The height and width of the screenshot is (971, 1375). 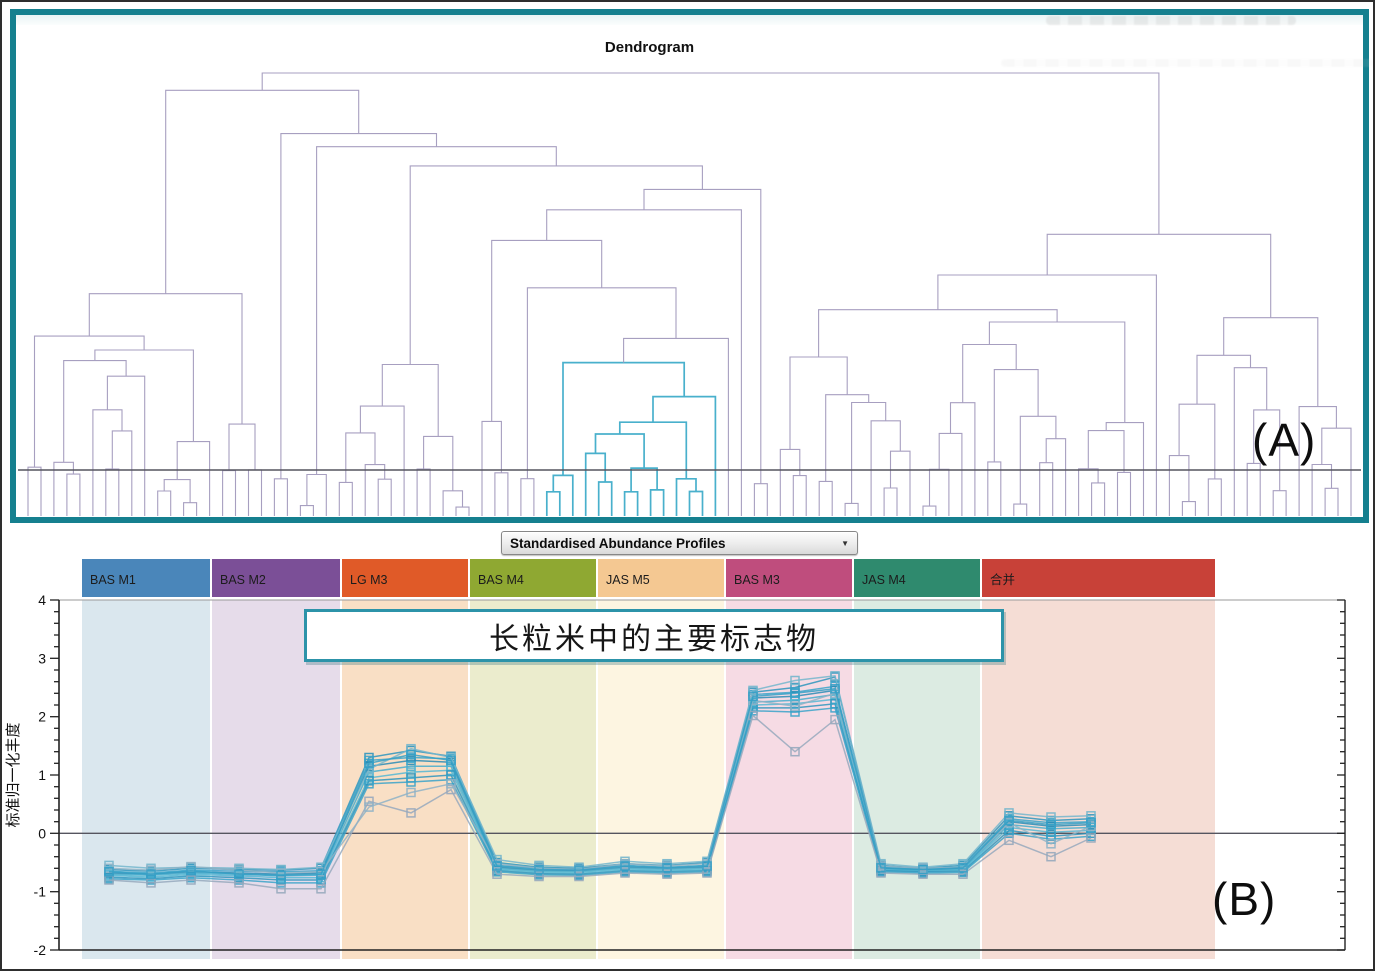 I want to click on svg-text: -2, so click(x=40, y=950).